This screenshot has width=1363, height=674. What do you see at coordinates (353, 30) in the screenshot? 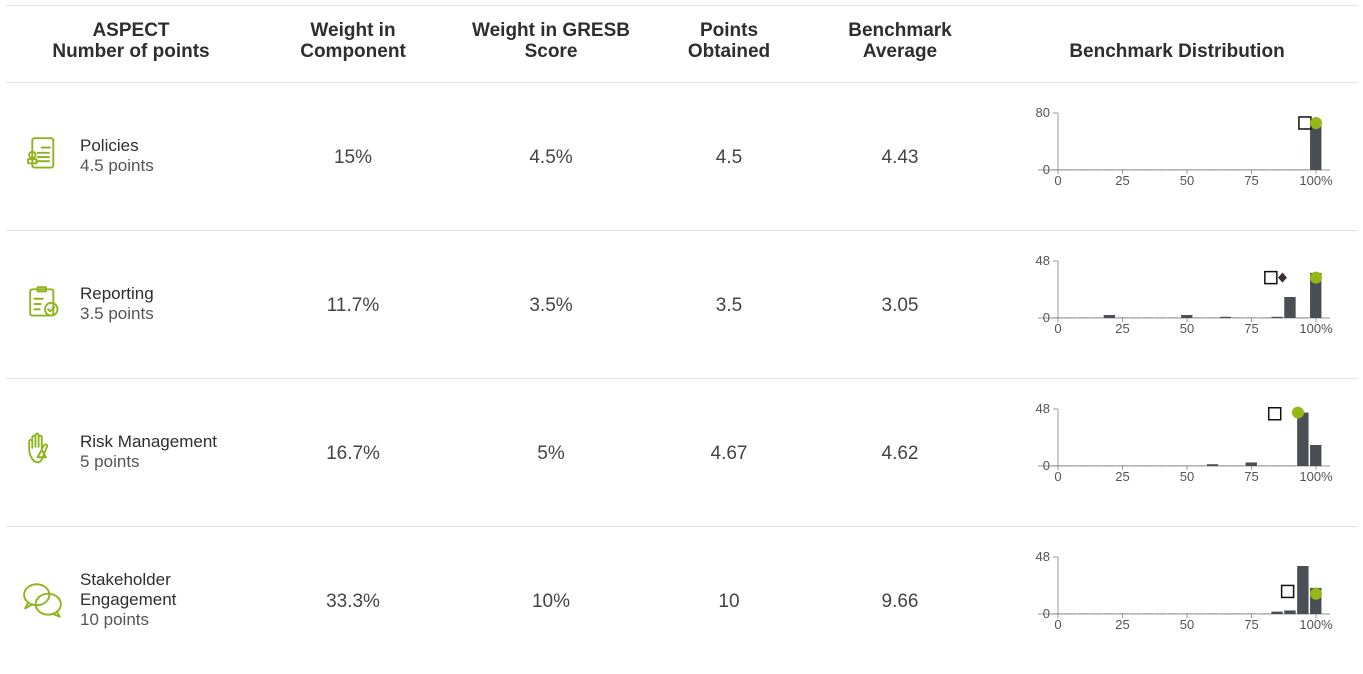
I see `header-line: Weight in` at bounding box center [353, 30].